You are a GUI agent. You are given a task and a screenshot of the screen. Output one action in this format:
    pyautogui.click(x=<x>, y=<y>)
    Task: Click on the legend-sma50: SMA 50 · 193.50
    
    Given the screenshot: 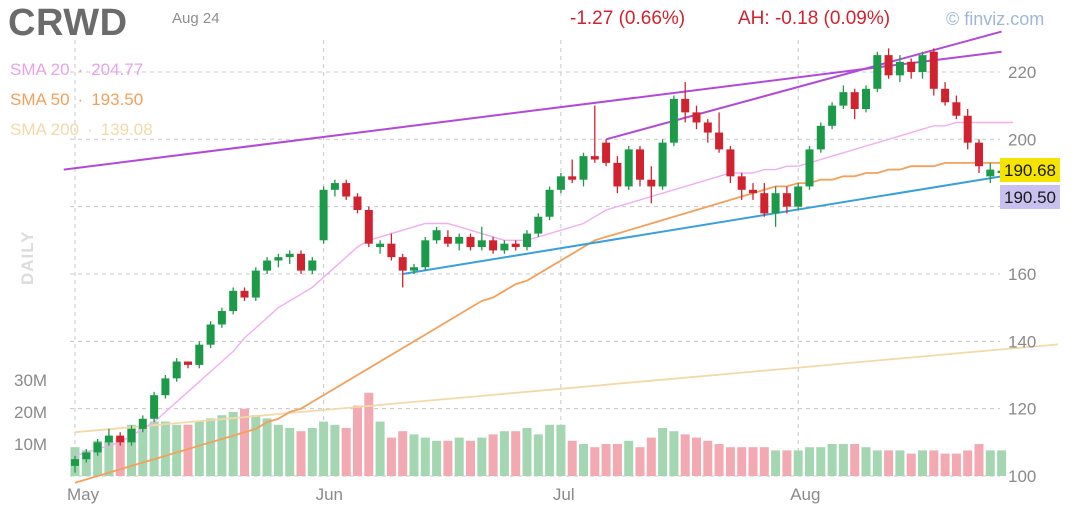 What is the action you would take?
    pyautogui.click(x=77, y=99)
    